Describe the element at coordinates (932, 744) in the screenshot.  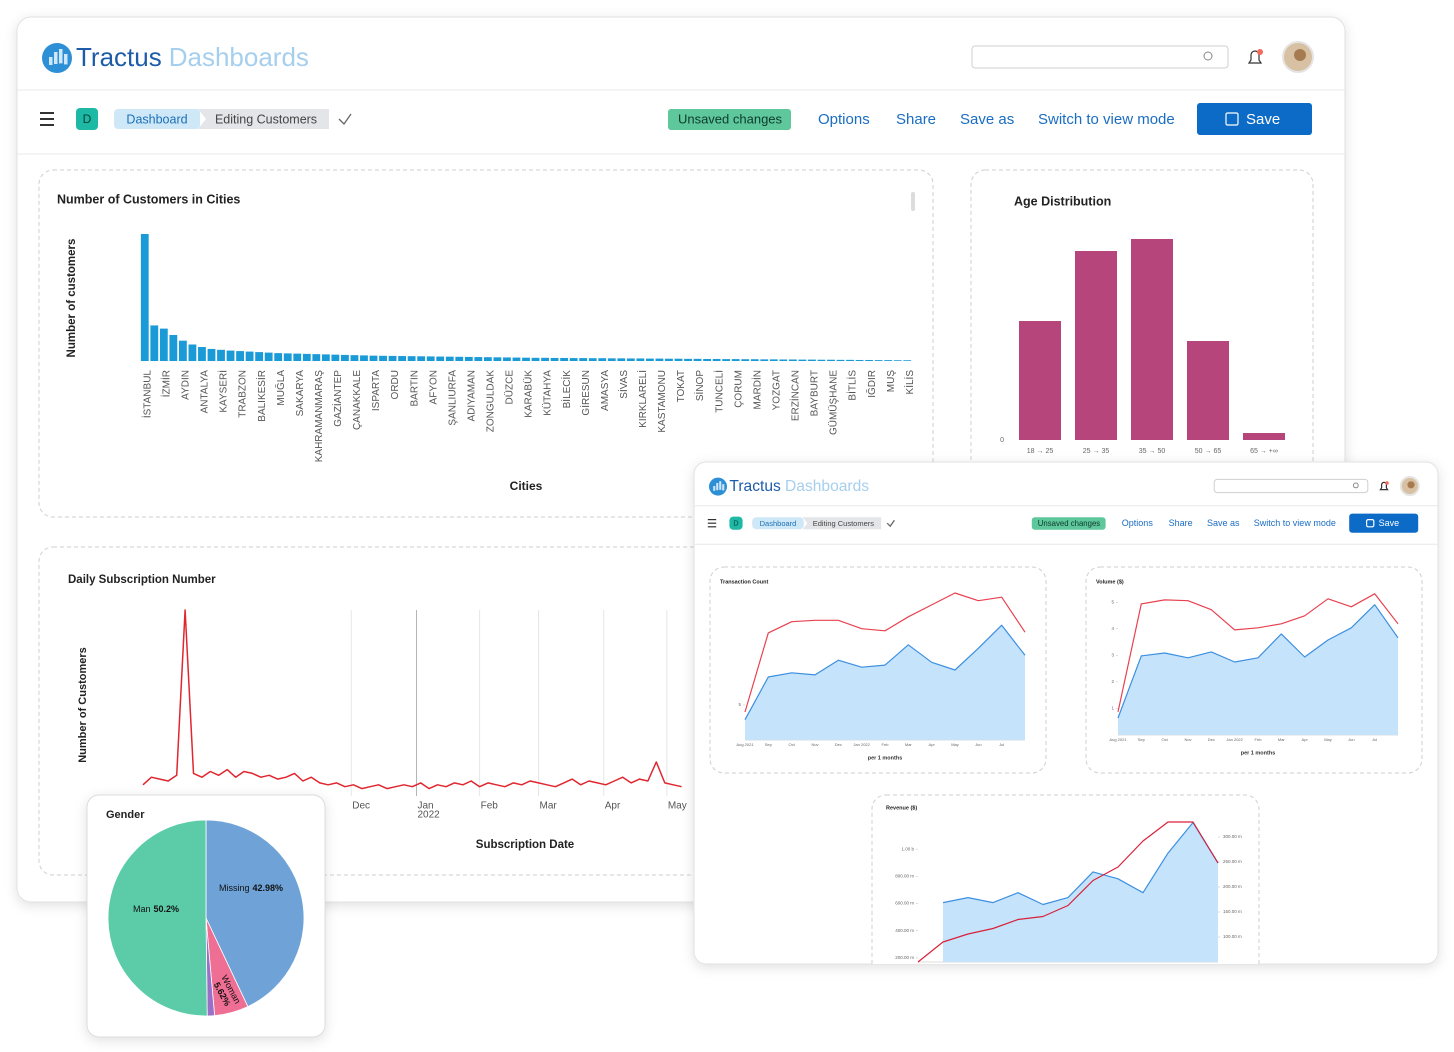
I see `x-tick-label: Apr` at that location.